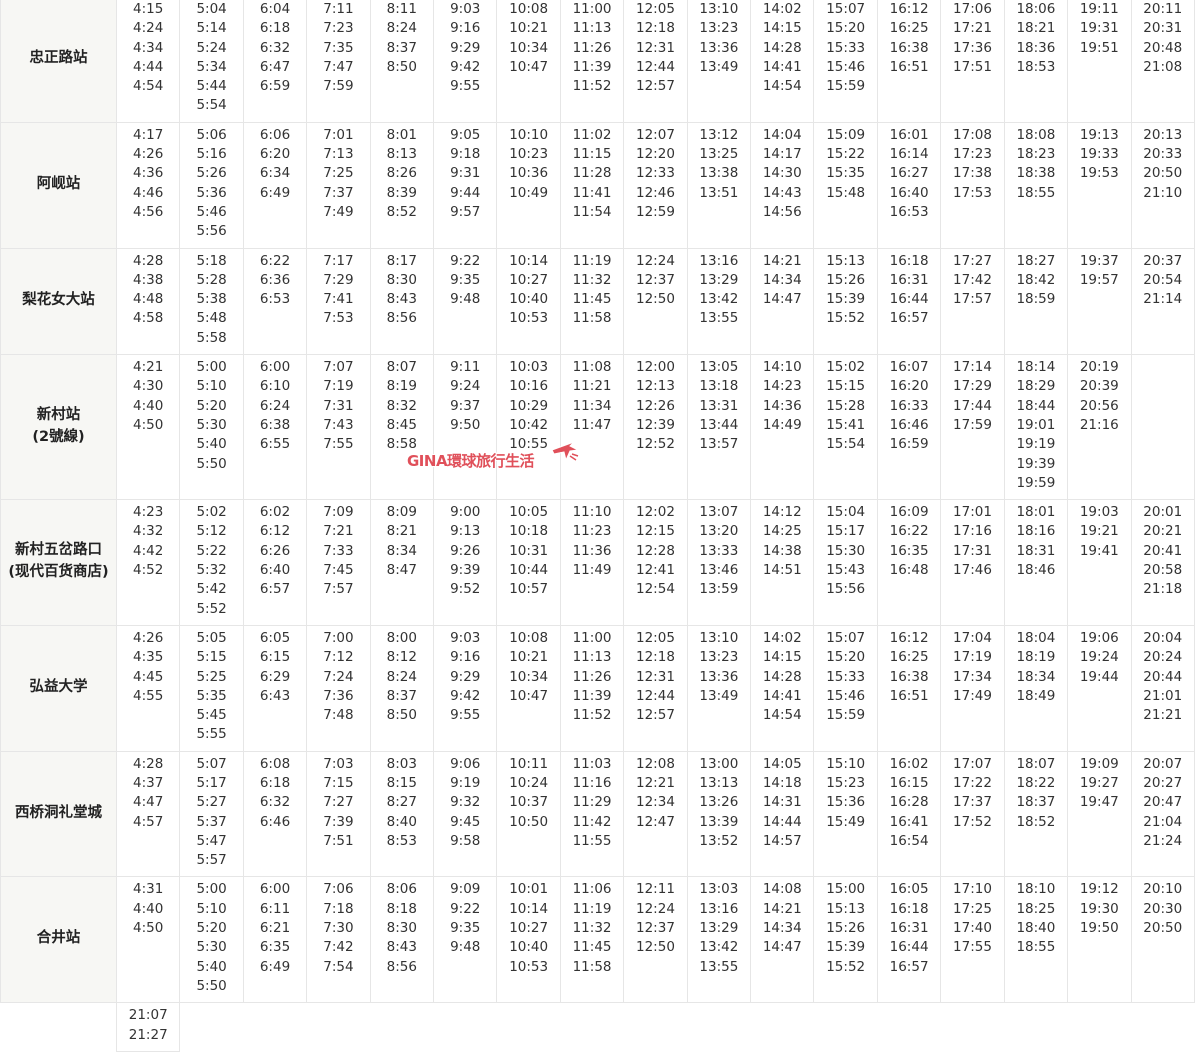 This screenshot has height=1052, width=1195. Describe the element at coordinates (401, 763) in the screenshot. I see `time: 8:03` at that location.